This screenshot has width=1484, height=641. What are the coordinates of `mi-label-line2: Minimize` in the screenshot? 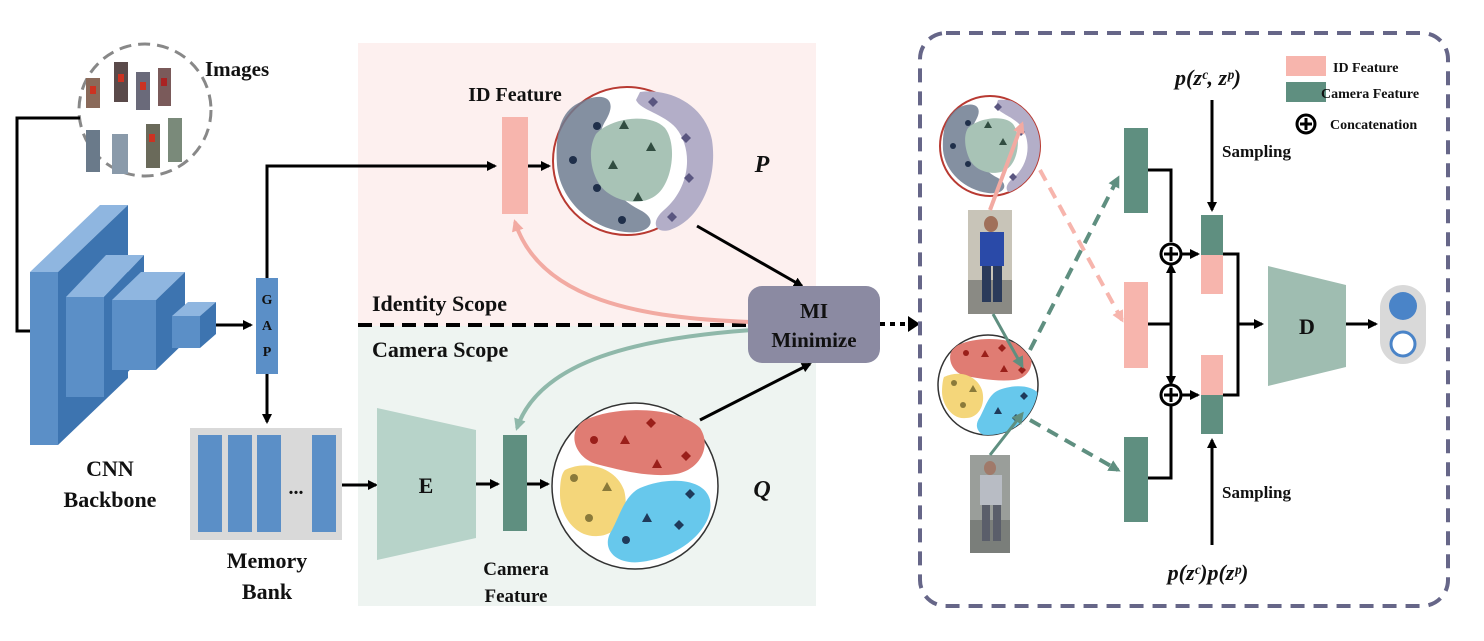 It's located at (813, 340).